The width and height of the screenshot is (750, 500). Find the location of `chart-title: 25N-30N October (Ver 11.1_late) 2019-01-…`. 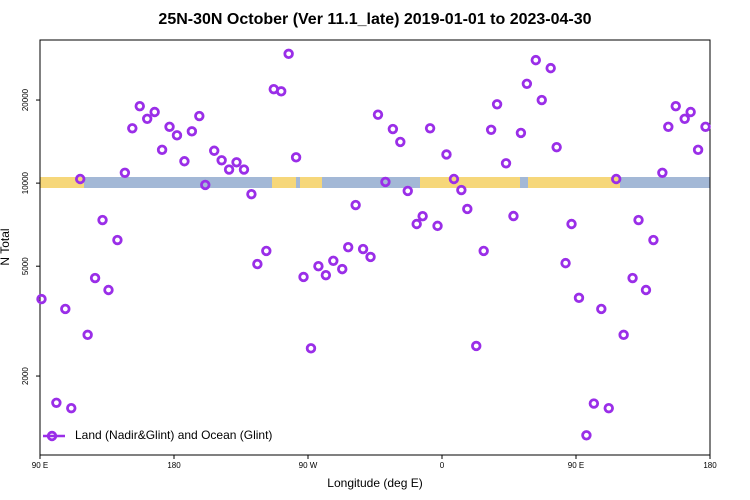

chart-title: 25N-30N October (Ver 11.1_late) 2019-01-… is located at coordinates (374, 19).